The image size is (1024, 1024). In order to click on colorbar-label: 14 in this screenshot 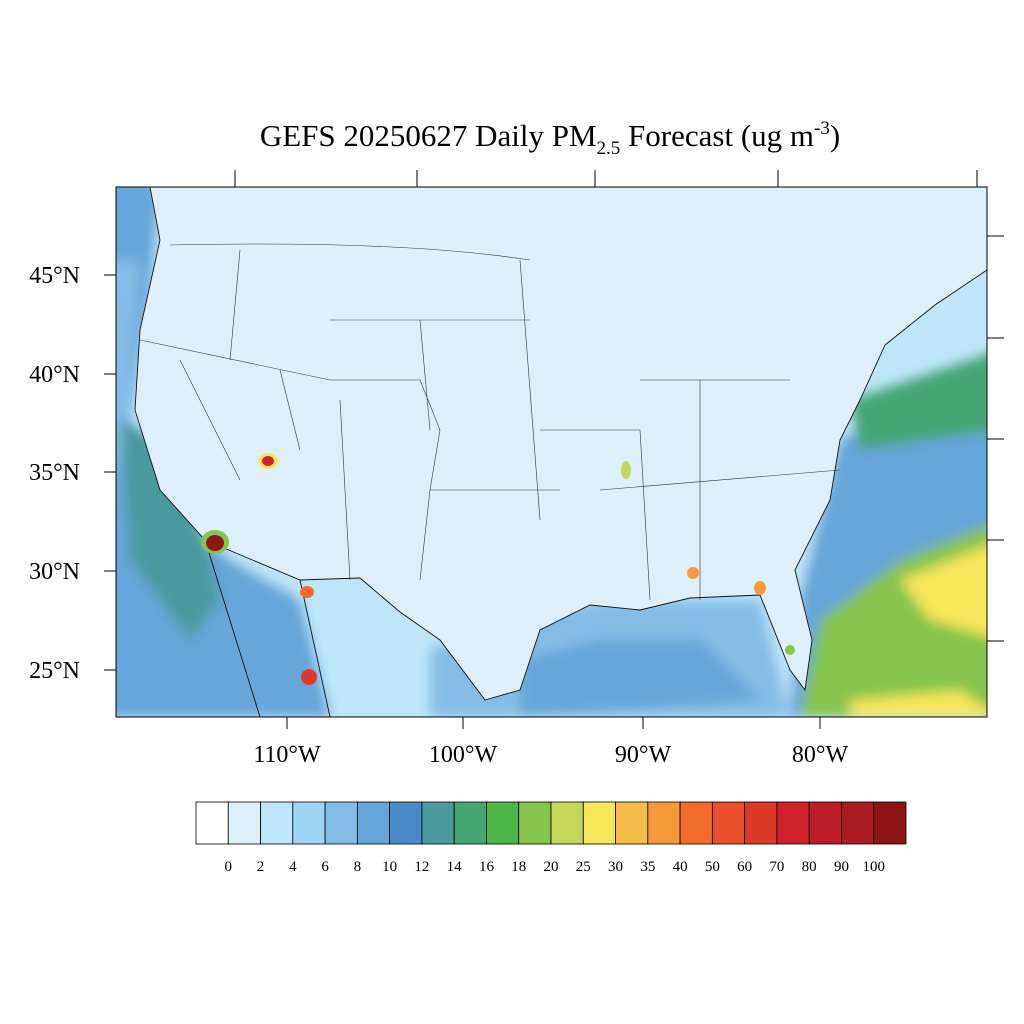, I will do `click(455, 867)`.